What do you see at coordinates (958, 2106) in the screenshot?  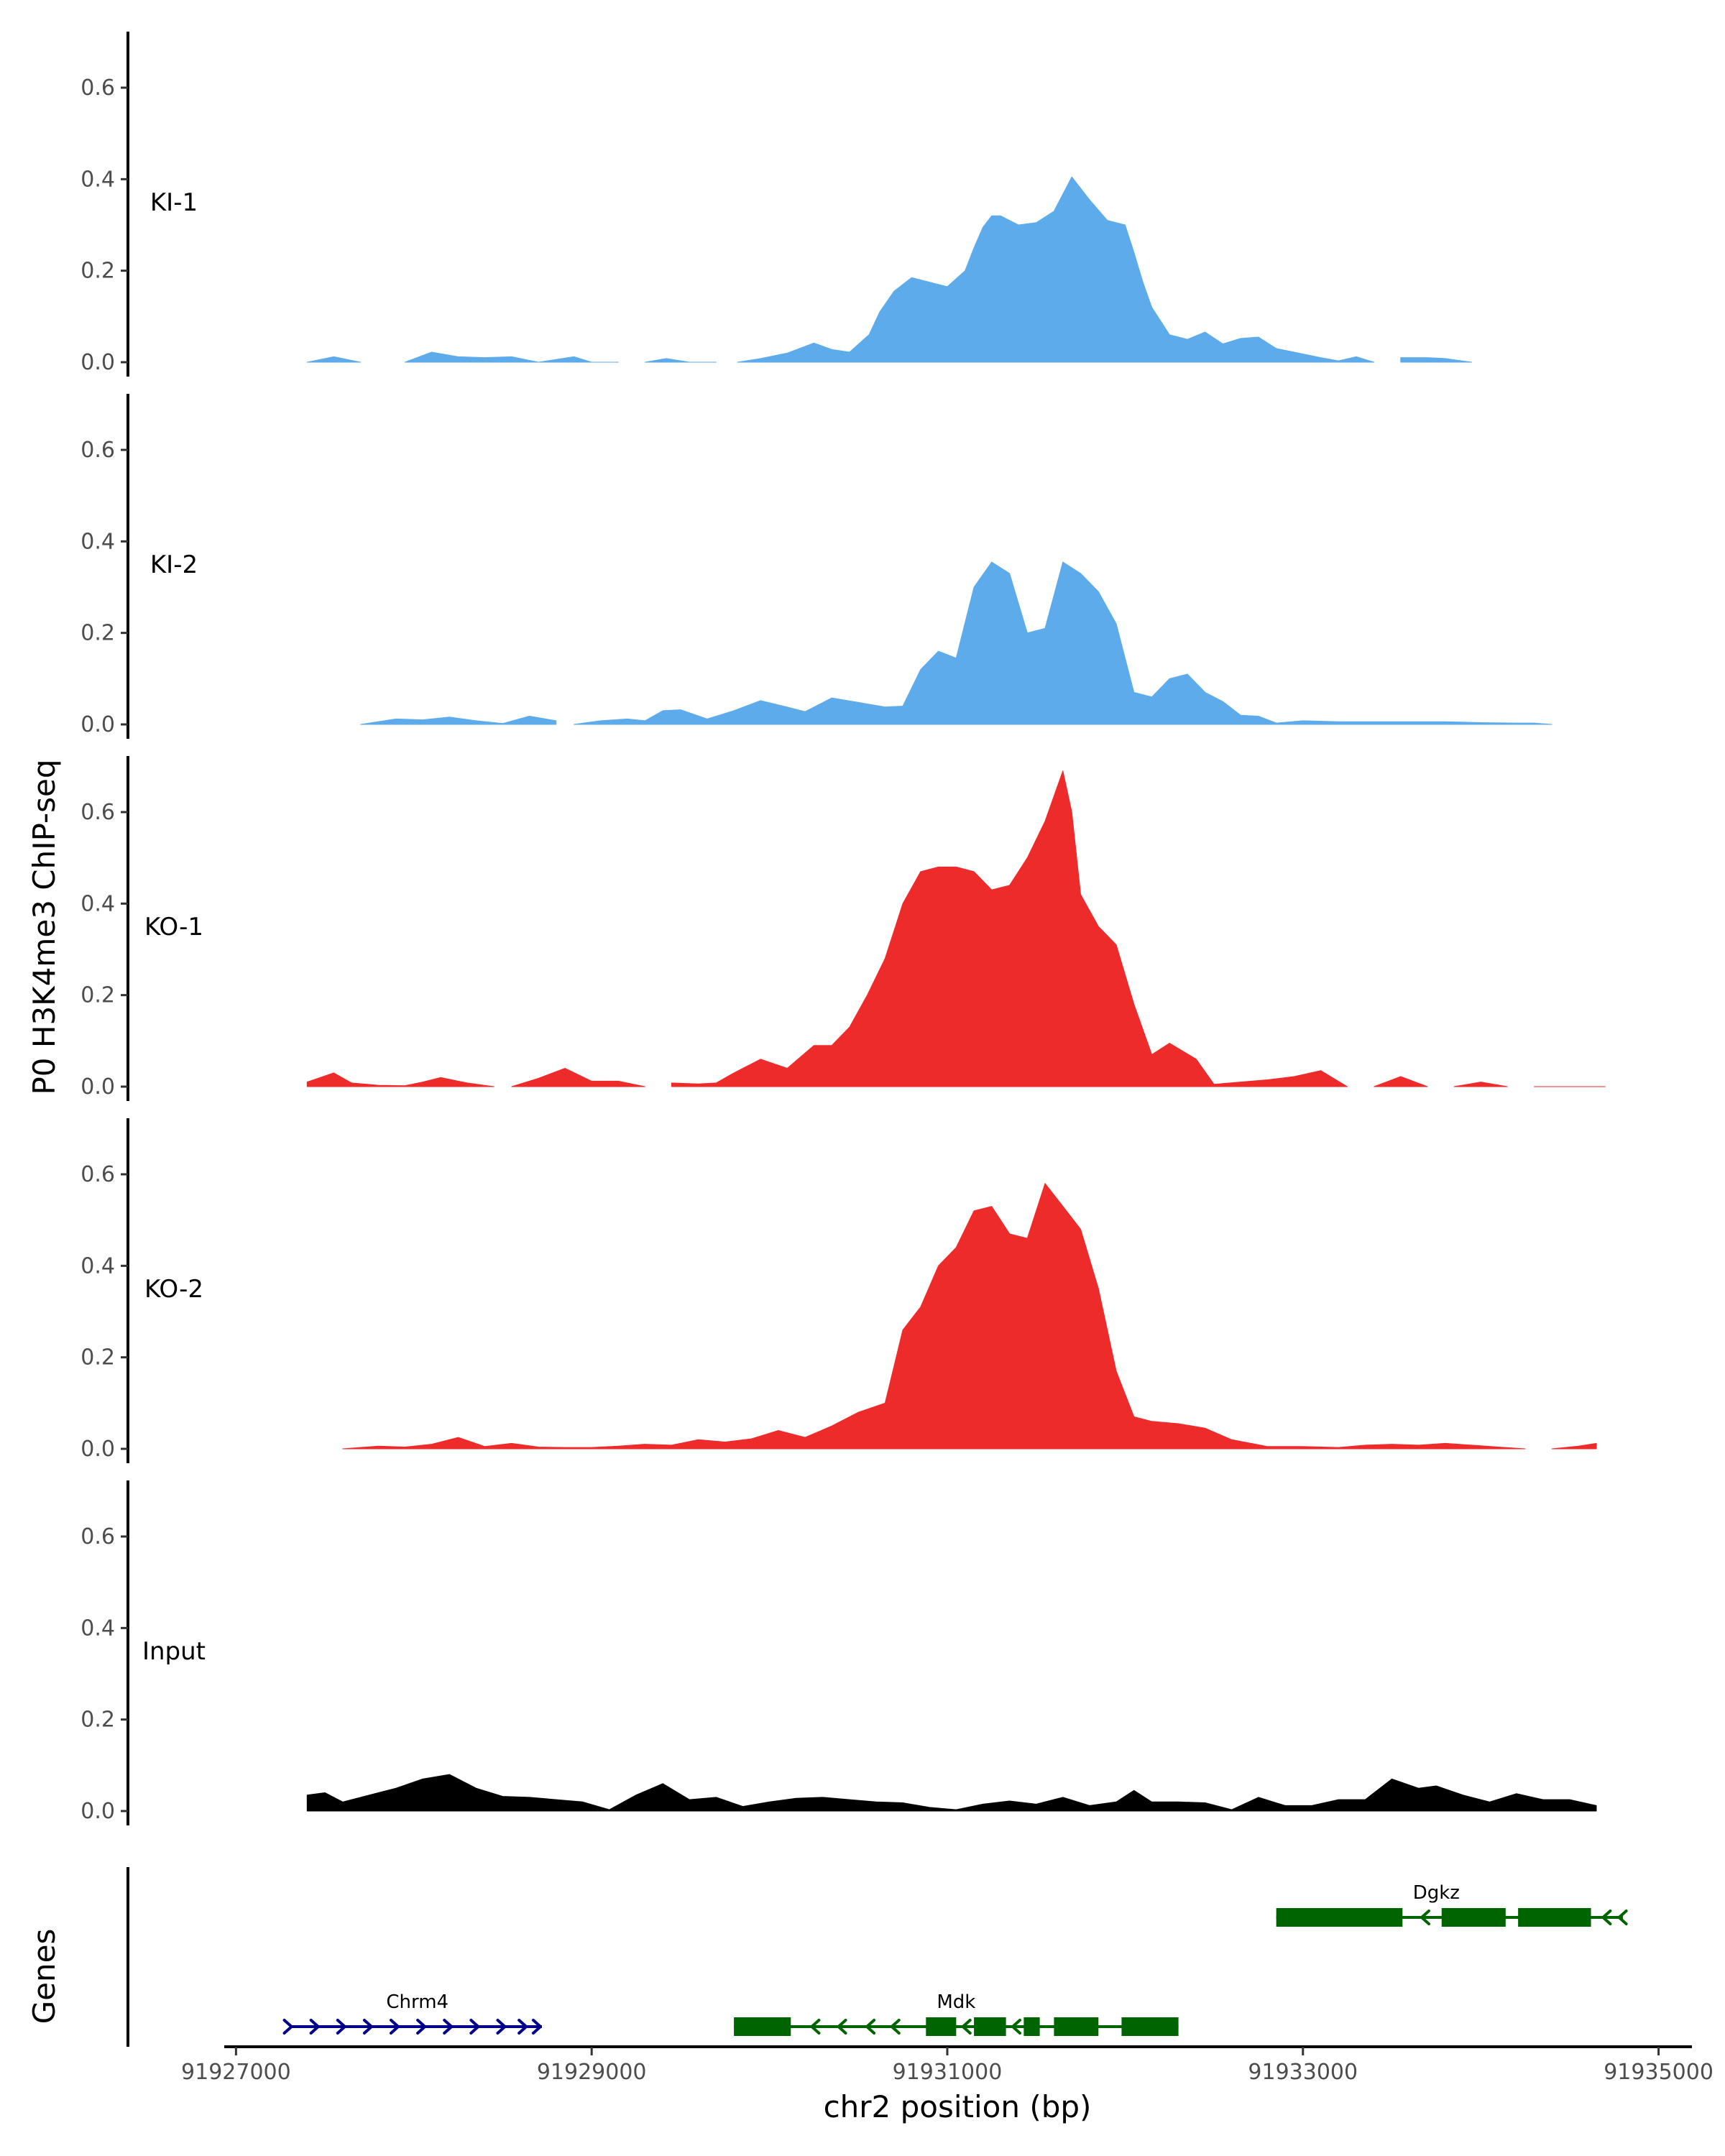 I see `x-axis-title: chr2 position (bp)` at bounding box center [958, 2106].